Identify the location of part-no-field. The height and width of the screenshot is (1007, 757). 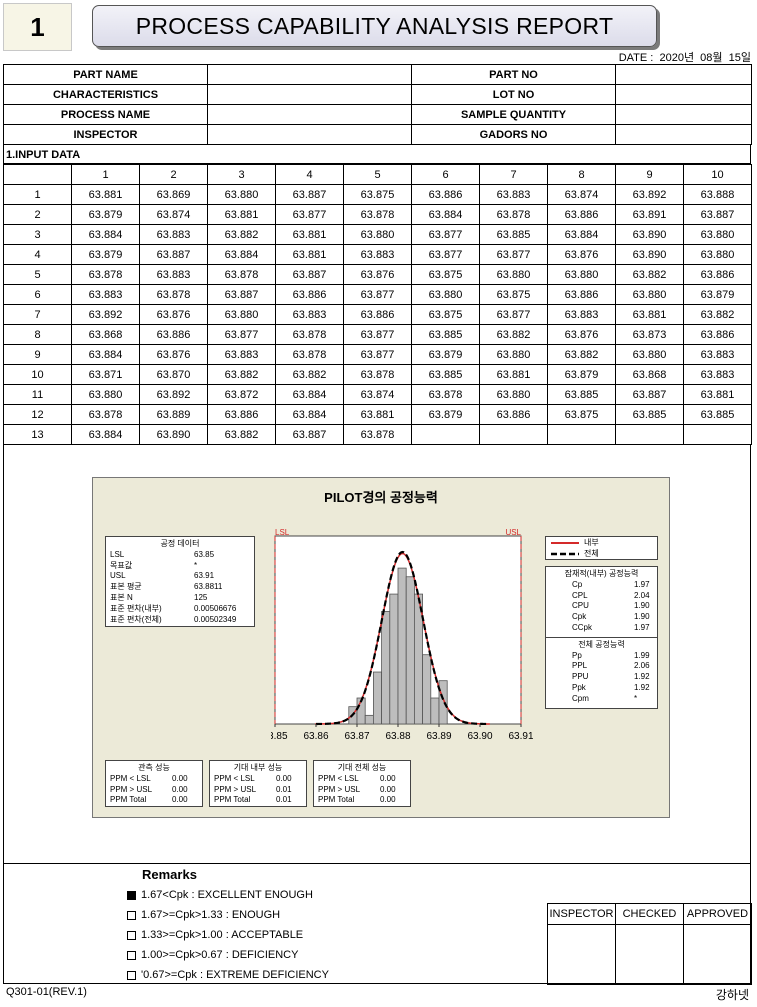
(683, 74).